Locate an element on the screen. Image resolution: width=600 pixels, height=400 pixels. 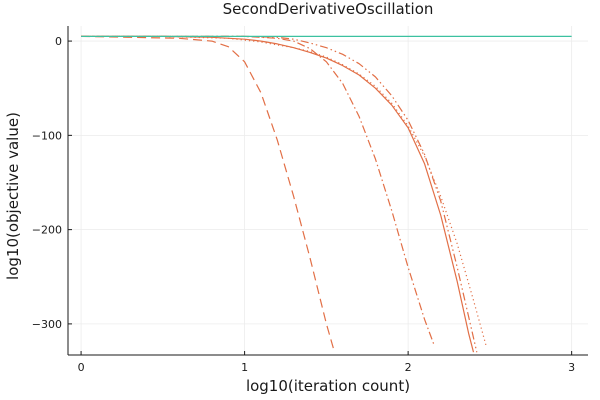
chart-title: SecondDerivativeOscillation is located at coordinates (328, 9).